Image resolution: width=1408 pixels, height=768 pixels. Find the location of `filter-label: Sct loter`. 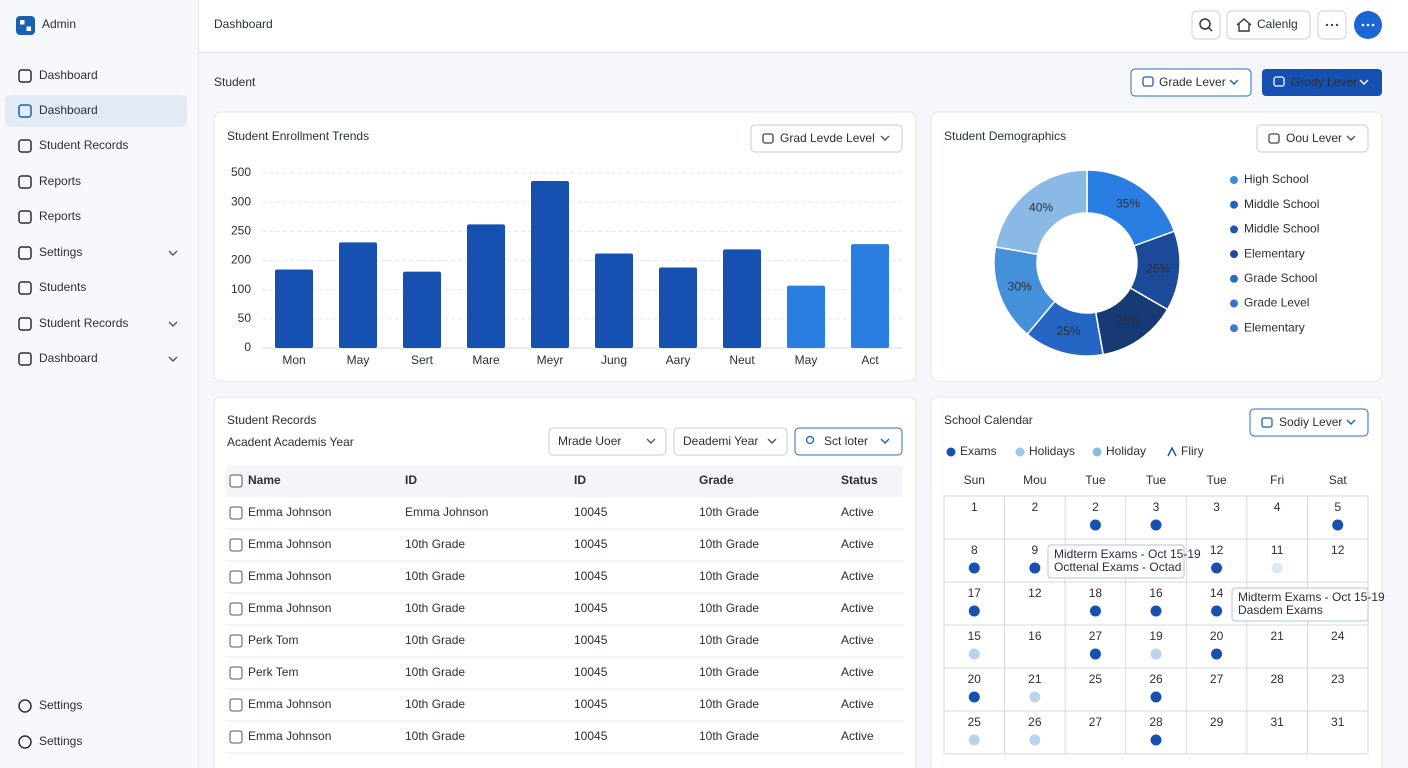

filter-label: Sct loter is located at coordinates (846, 441).